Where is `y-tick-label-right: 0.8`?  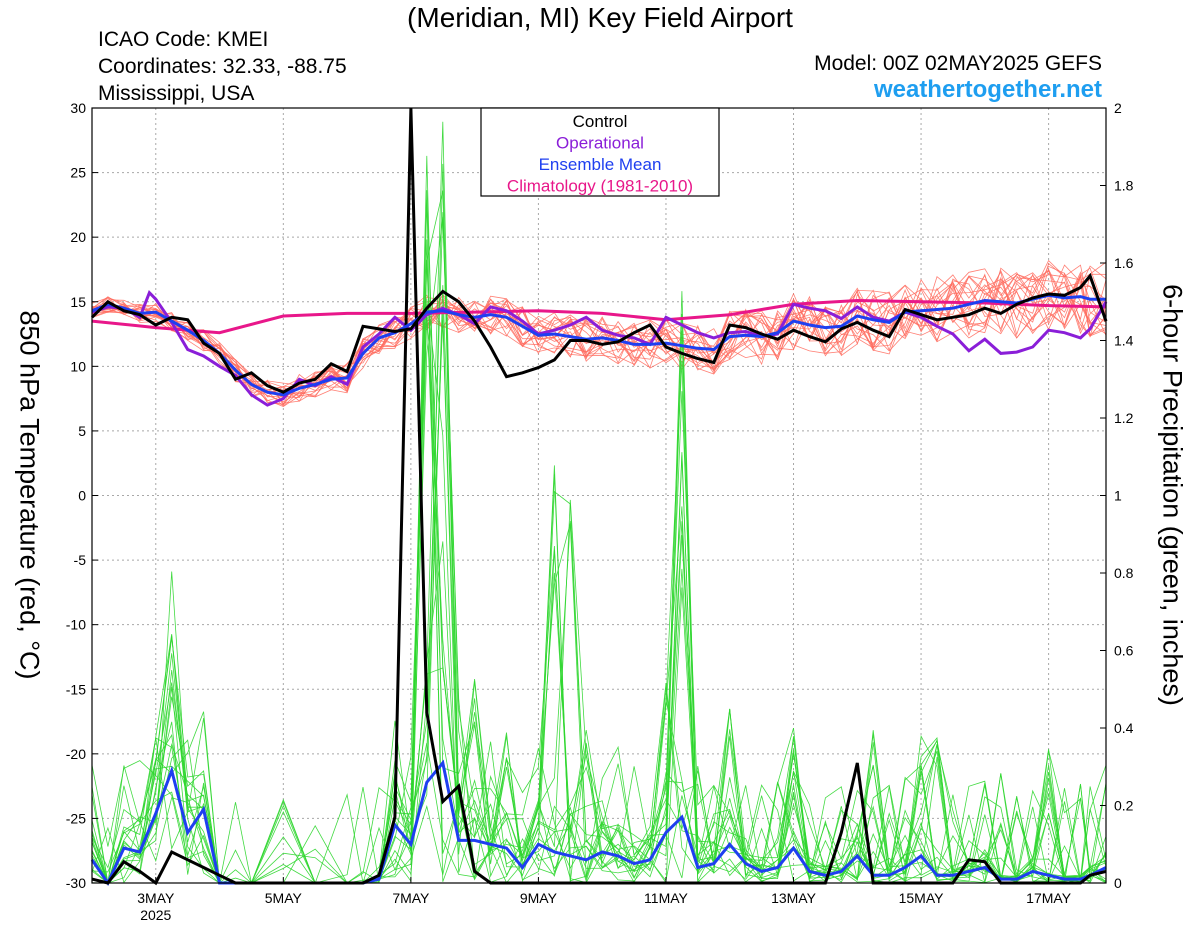
y-tick-label-right: 0.8 is located at coordinates (1124, 573).